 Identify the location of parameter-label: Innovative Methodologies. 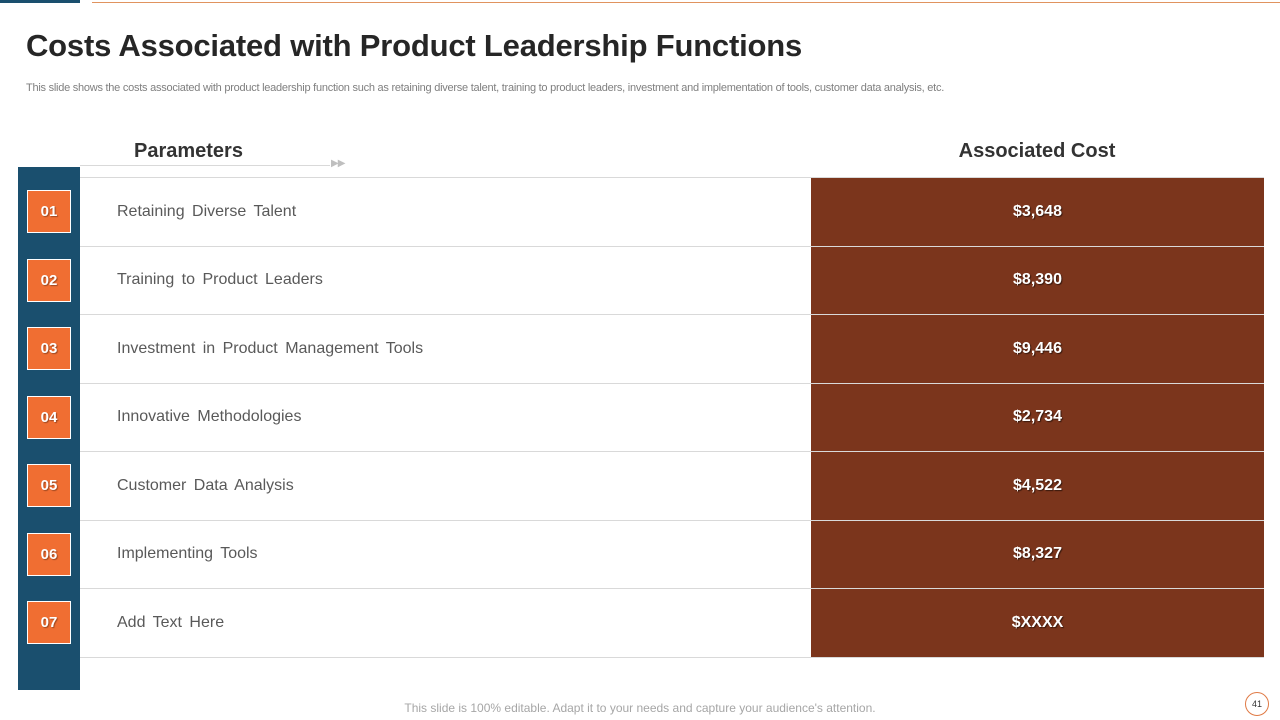
(209, 417).